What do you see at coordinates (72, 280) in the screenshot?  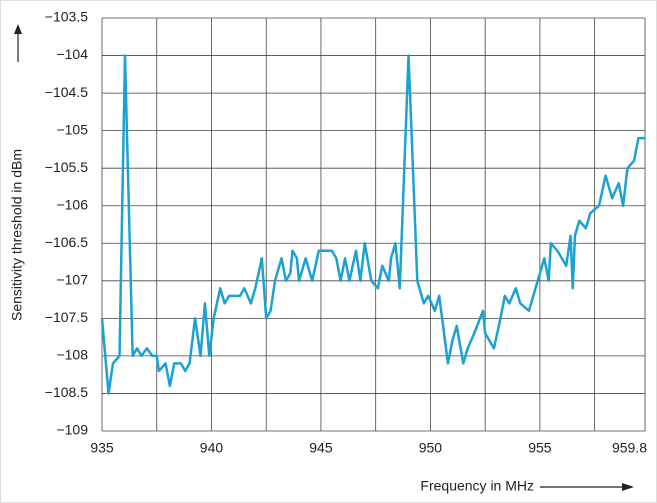 I see `y-tick-label: −107` at bounding box center [72, 280].